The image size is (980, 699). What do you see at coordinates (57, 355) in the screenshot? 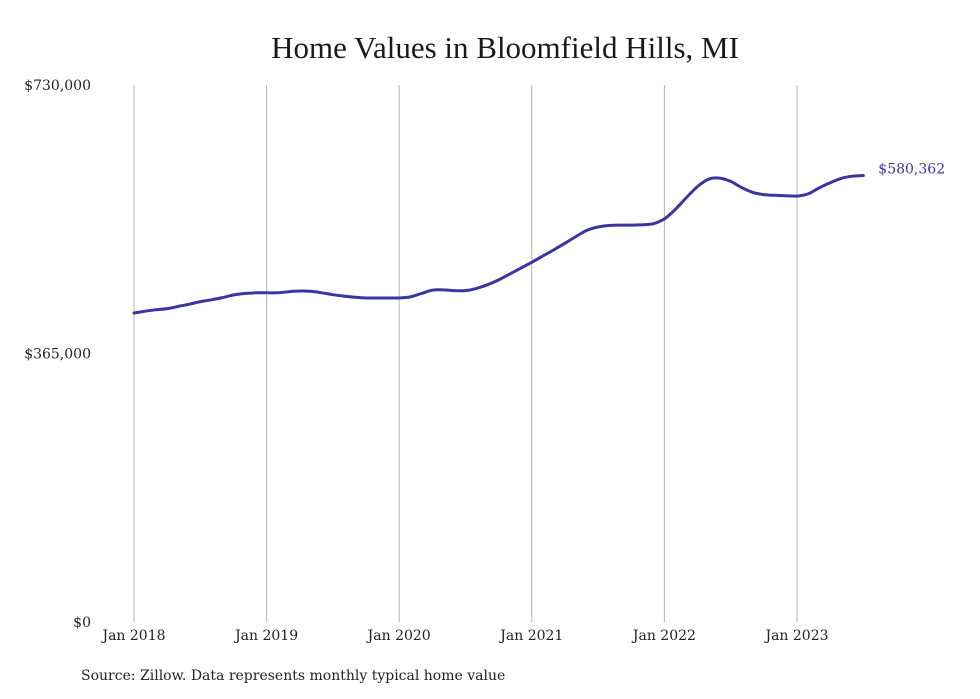
I see `y-tick-label: $365,000` at bounding box center [57, 355].